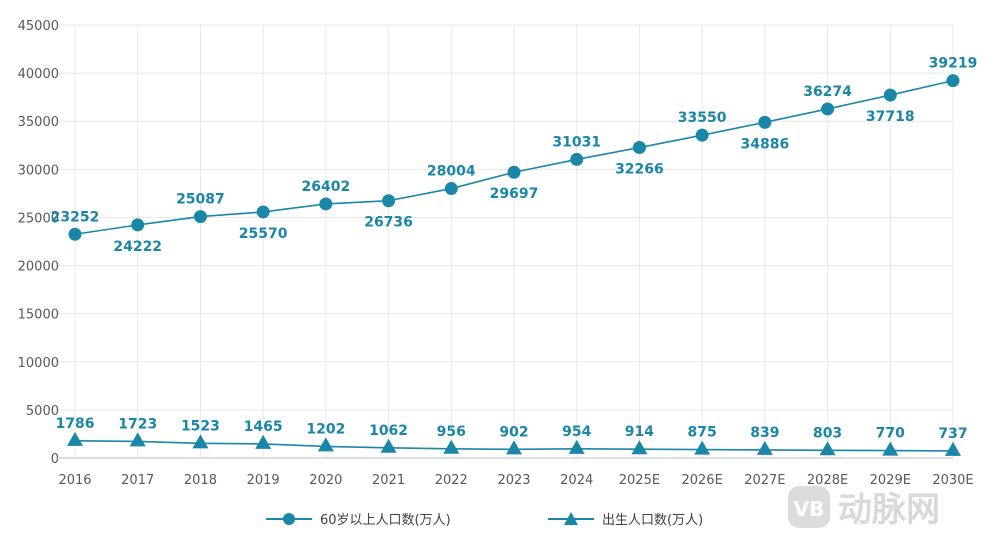 The width and height of the screenshot is (997, 541). Describe the element at coordinates (388, 480) in the screenshot. I see `x-tick-label: 2021` at that location.